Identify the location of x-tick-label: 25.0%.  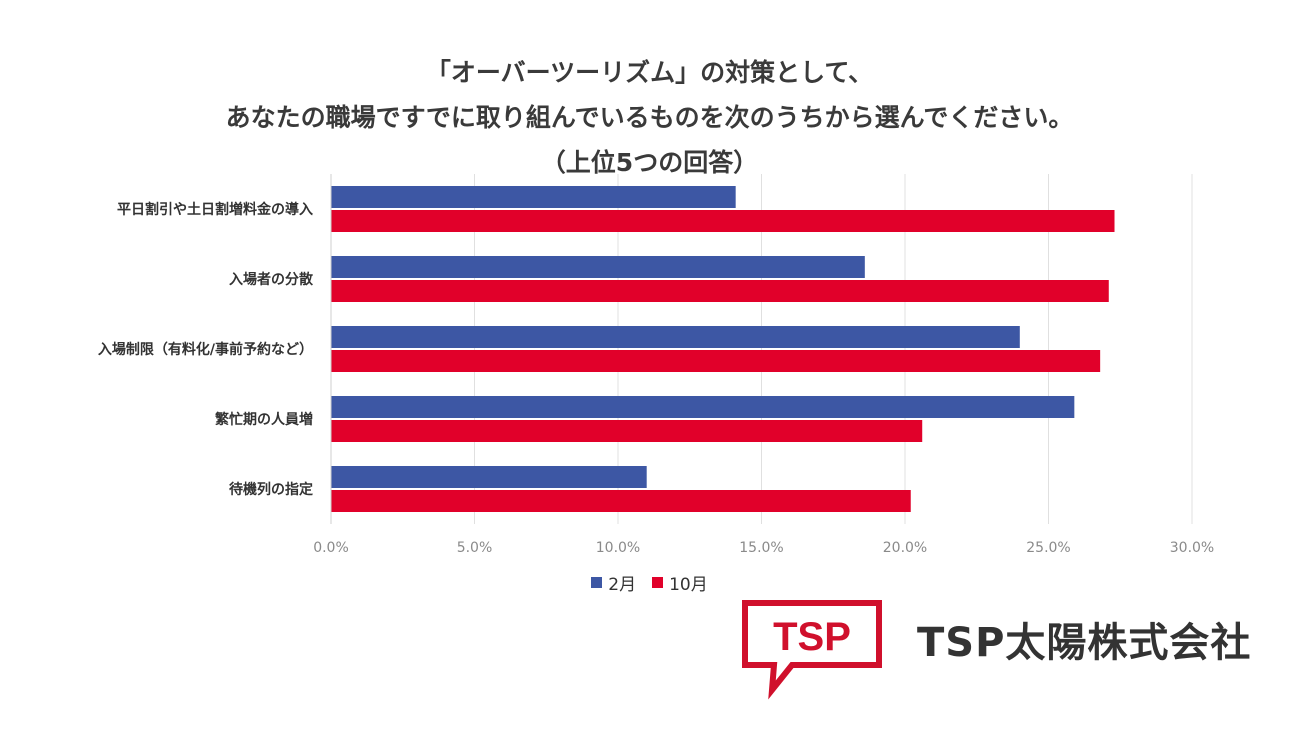
(1048, 548).